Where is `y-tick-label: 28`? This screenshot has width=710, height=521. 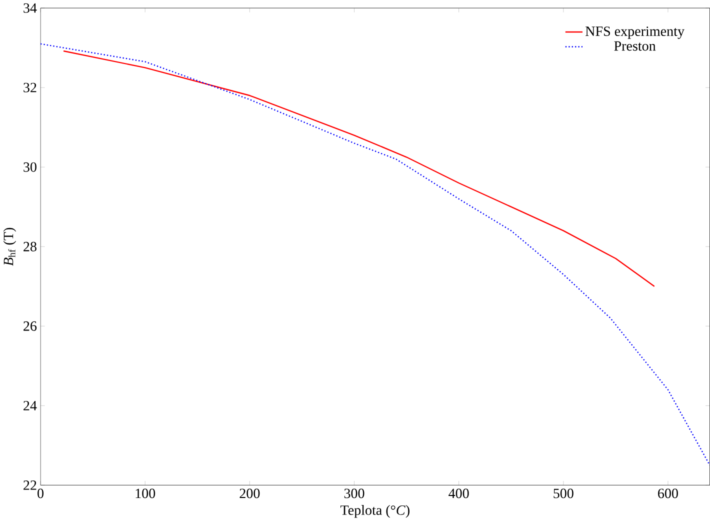
y-tick-label: 28 is located at coordinates (30, 247).